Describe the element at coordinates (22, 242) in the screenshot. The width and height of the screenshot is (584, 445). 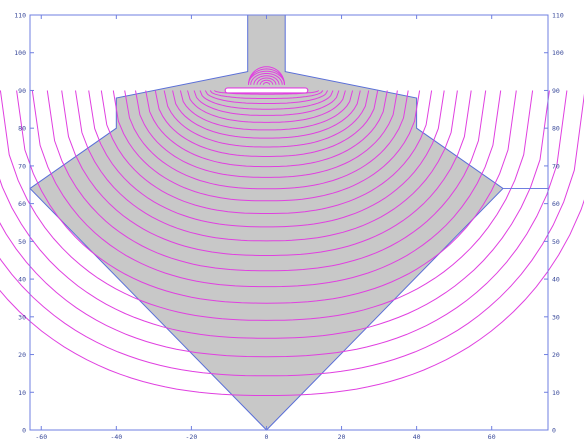
I see `y-tick-label-left: 50` at that location.